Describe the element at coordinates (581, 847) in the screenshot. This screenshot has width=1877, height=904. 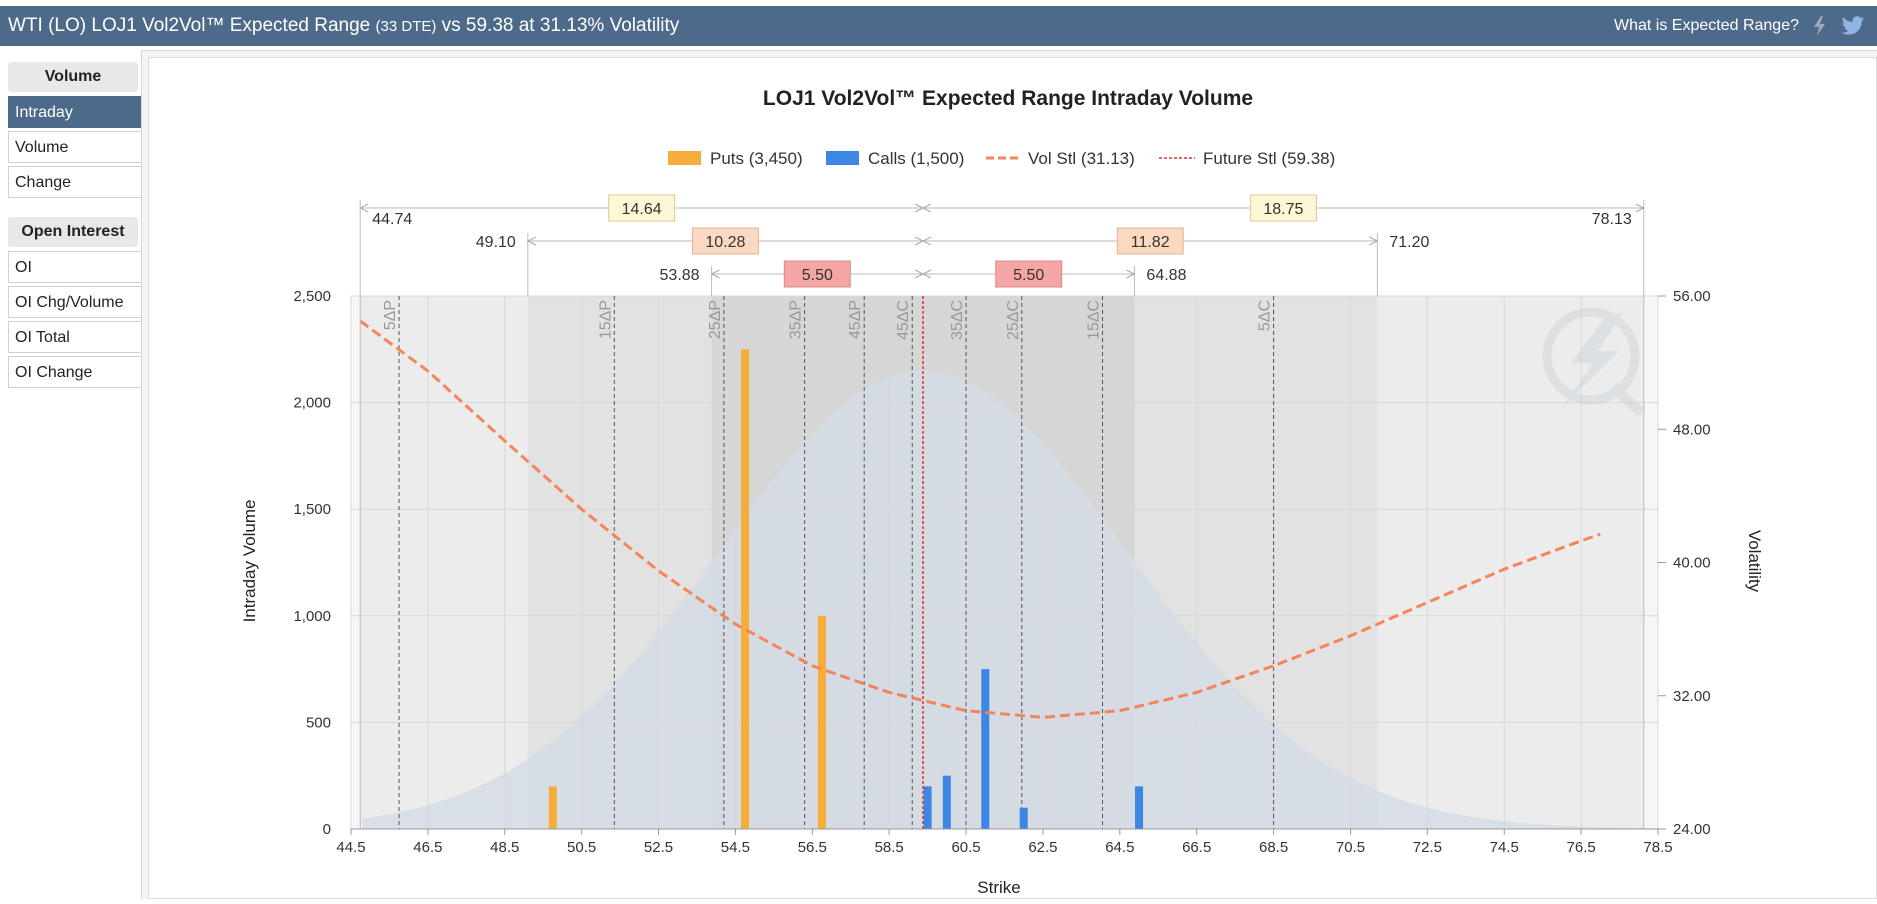
I see `x-tick-label: 50.5` at that location.